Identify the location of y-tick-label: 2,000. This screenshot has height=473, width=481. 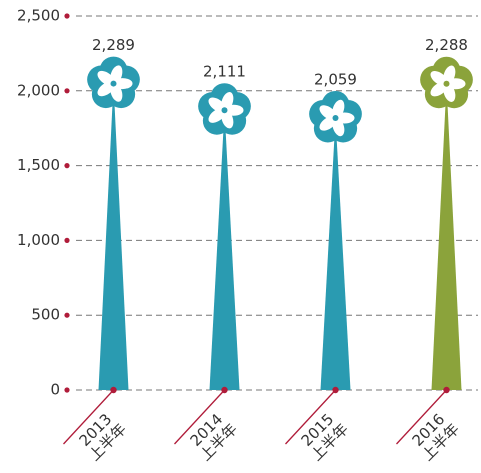
(38, 90).